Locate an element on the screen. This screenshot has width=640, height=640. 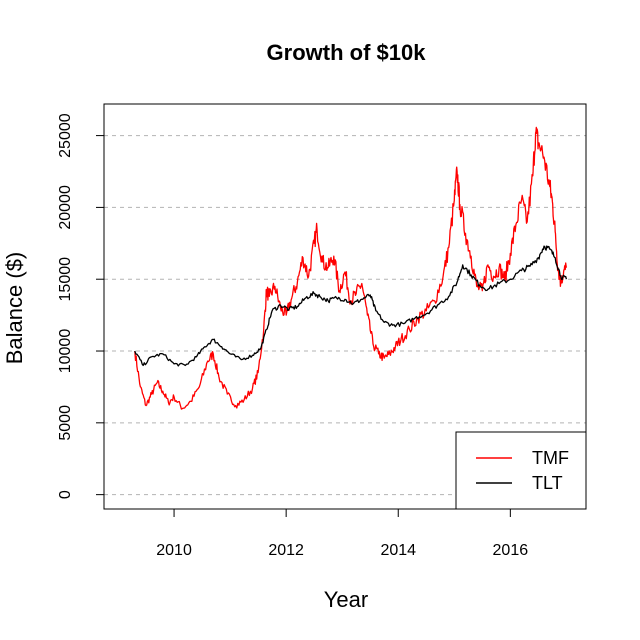
legend: TMF TLT is located at coordinates (521, 470).